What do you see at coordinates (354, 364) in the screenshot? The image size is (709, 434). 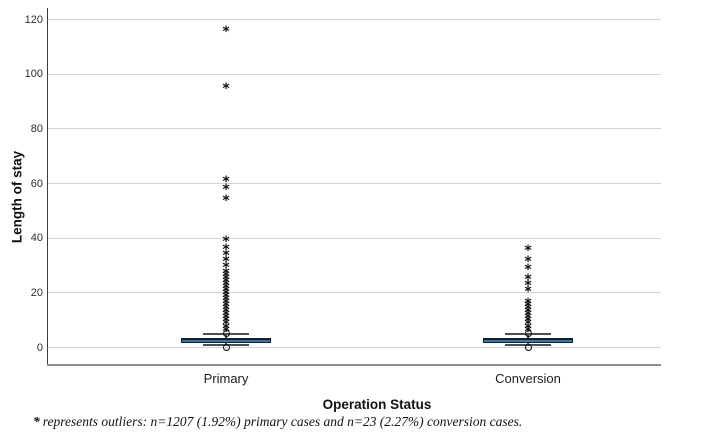 I see `x-axis-line` at bounding box center [354, 364].